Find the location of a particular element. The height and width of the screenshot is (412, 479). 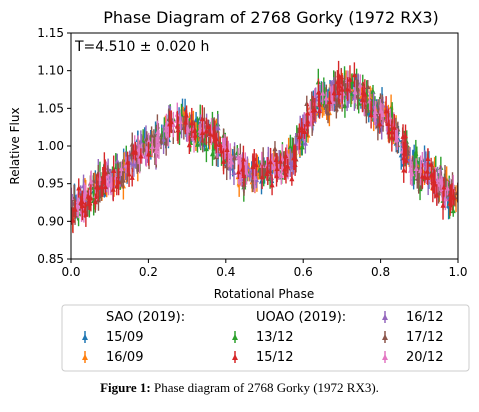

x-tick-label: 0.8 is located at coordinates (380, 272).